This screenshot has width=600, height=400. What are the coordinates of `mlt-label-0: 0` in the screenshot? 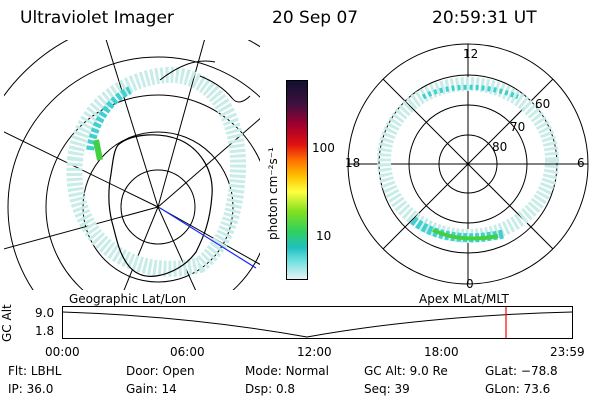 It's located at (470, 284).